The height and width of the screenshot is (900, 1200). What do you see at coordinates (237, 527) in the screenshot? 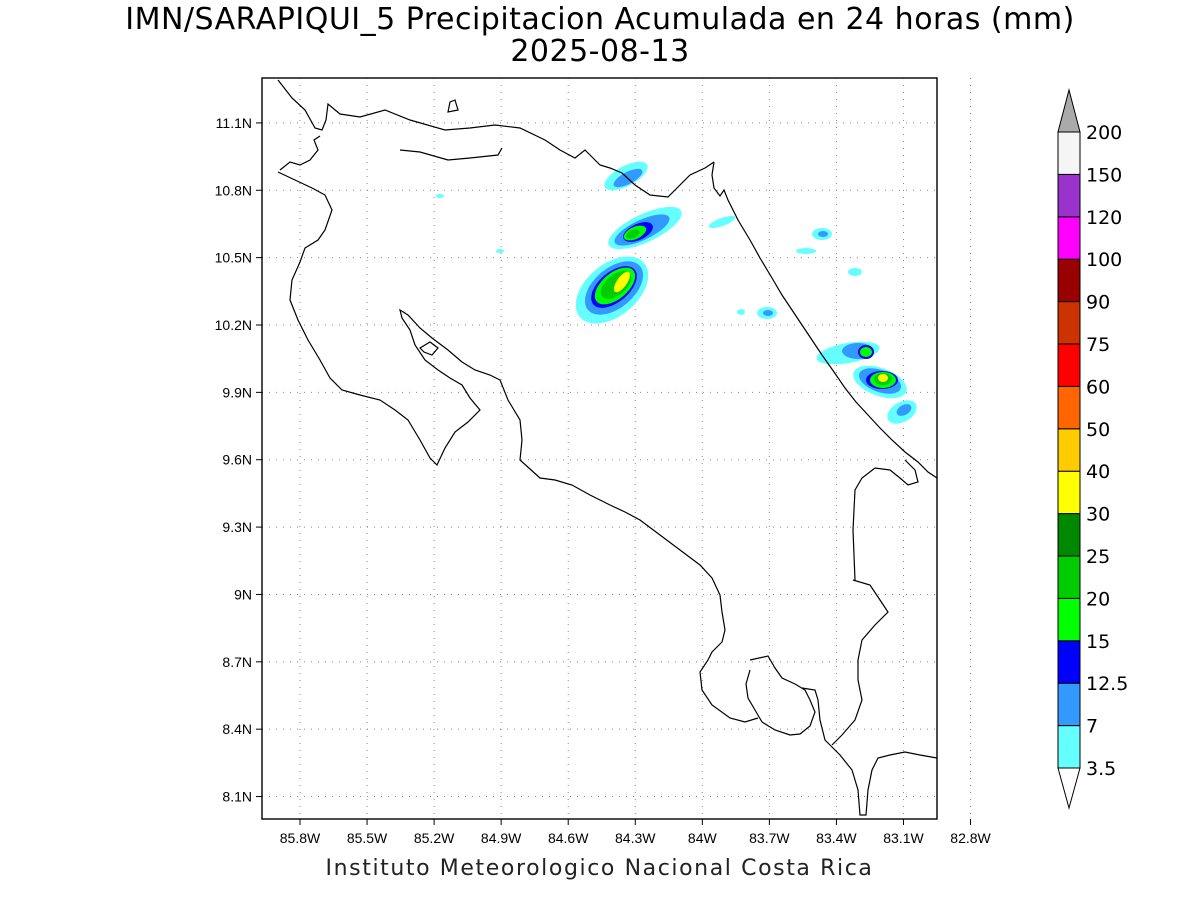
I see `lat-tick-label: 9.3N` at bounding box center [237, 527].